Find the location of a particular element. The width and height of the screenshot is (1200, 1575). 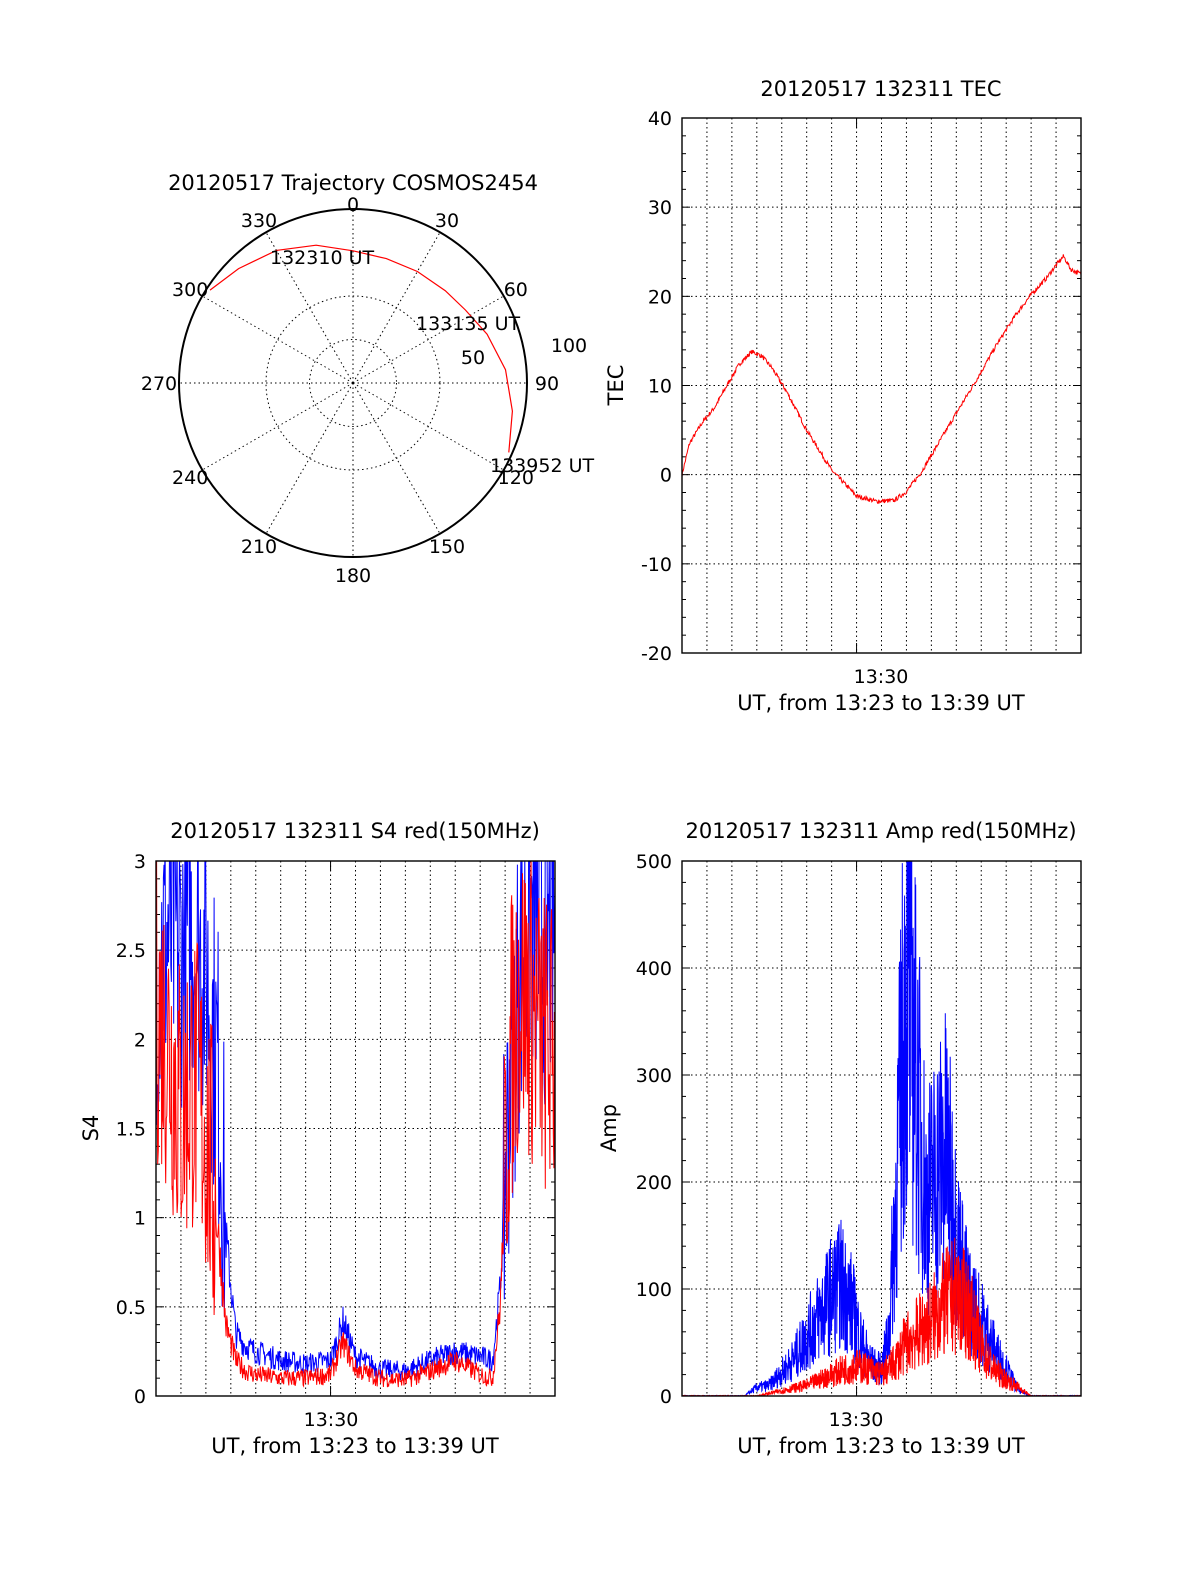

polar-angle-label: 120 is located at coordinates (516, 478).